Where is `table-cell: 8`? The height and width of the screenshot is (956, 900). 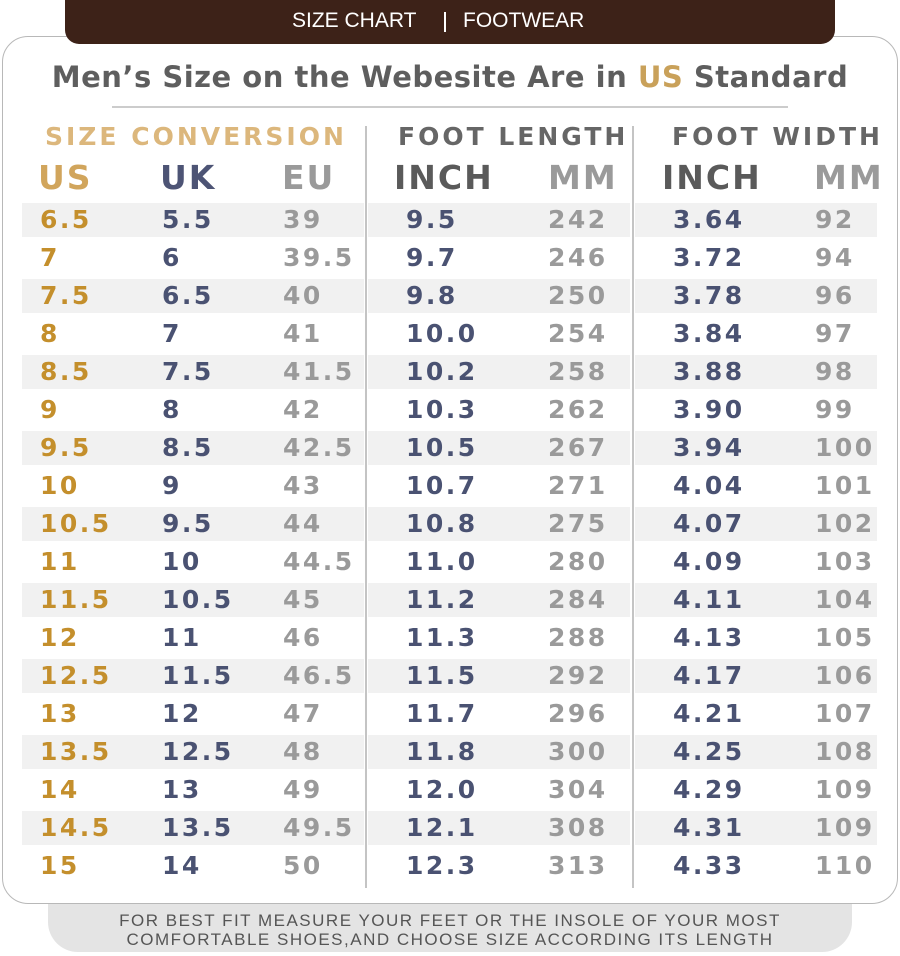
table-cell: 8 is located at coordinates (172, 409).